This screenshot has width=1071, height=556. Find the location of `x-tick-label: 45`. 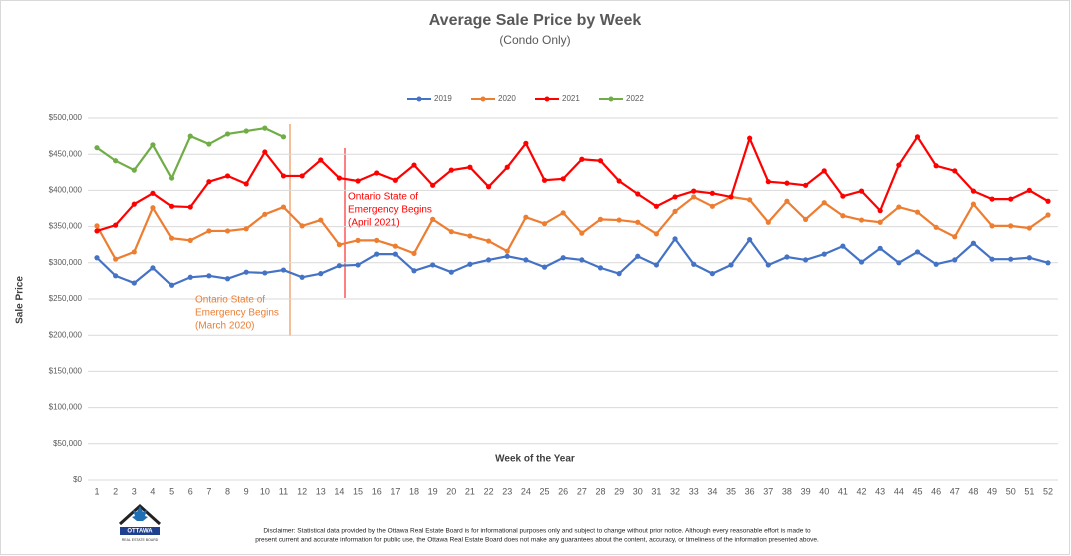

x-tick-label: 45 is located at coordinates (917, 491).